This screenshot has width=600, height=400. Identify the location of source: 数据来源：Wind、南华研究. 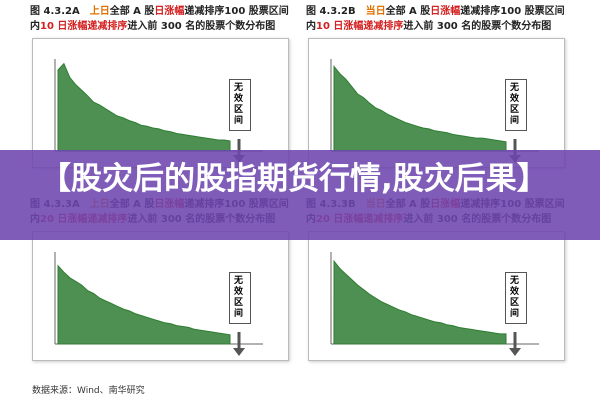
(88, 391).